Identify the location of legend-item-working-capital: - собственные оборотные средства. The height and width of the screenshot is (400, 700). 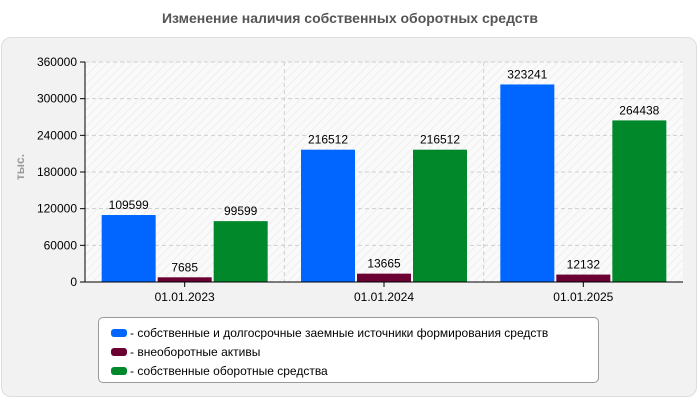
(354, 370).